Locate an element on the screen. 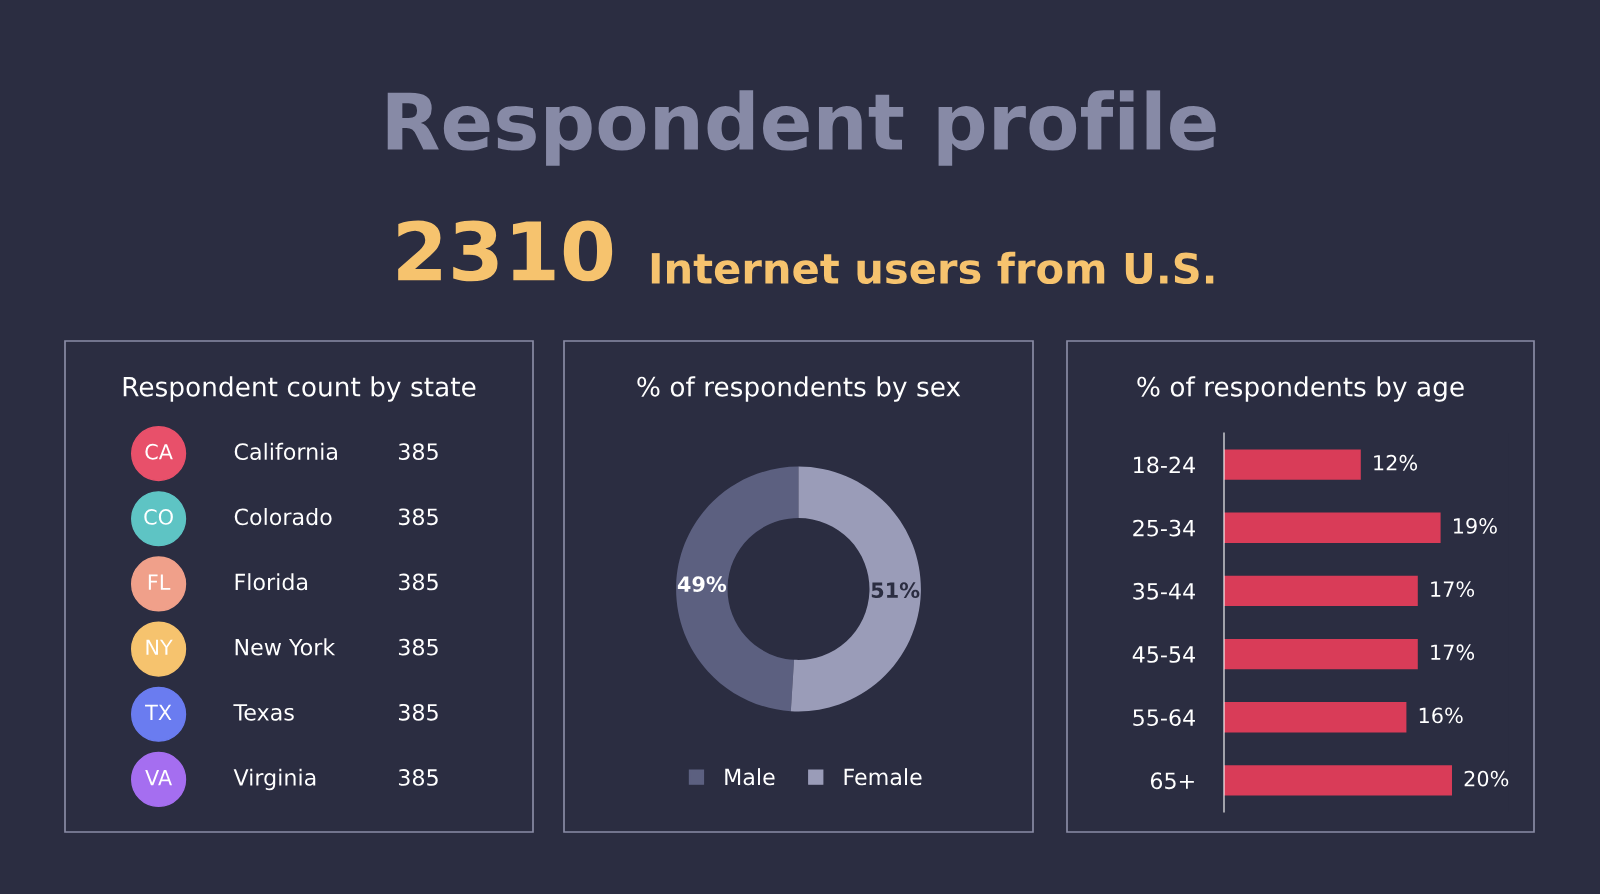 This screenshot has height=894, width=1600. y-tick-label: 18-24 is located at coordinates (1164, 465).